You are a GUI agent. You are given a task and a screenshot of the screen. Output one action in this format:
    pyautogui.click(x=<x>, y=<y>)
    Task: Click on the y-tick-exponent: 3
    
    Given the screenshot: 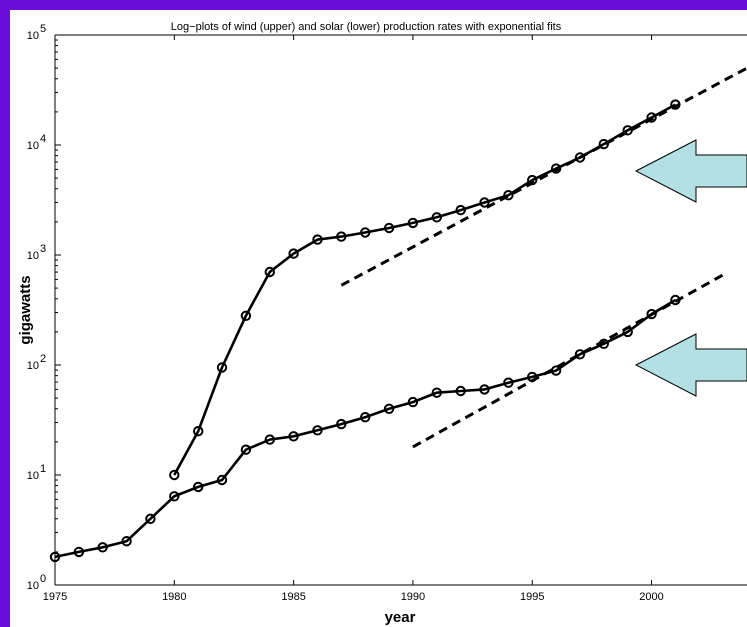 What is the action you would take?
    pyautogui.click(x=43, y=249)
    